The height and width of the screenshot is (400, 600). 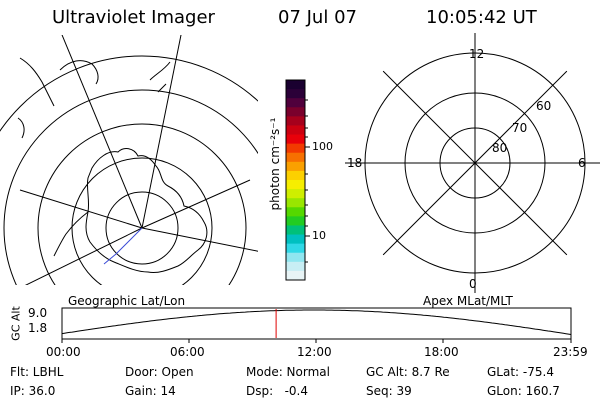 What do you see at coordinates (123, 246) in the screenshot?
I see `satellite-ground-track` at bounding box center [123, 246].